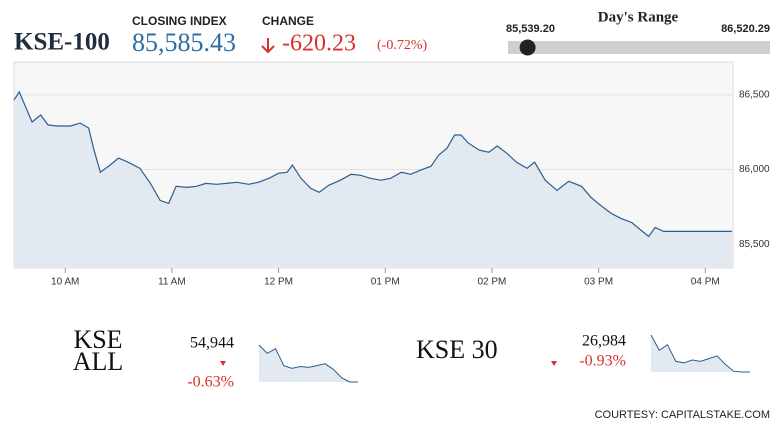 This screenshot has width=784, height=431. Describe the element at coordinates (65, 282) in the screenshot. I see `x-tick-label: 10 AM` at that location.